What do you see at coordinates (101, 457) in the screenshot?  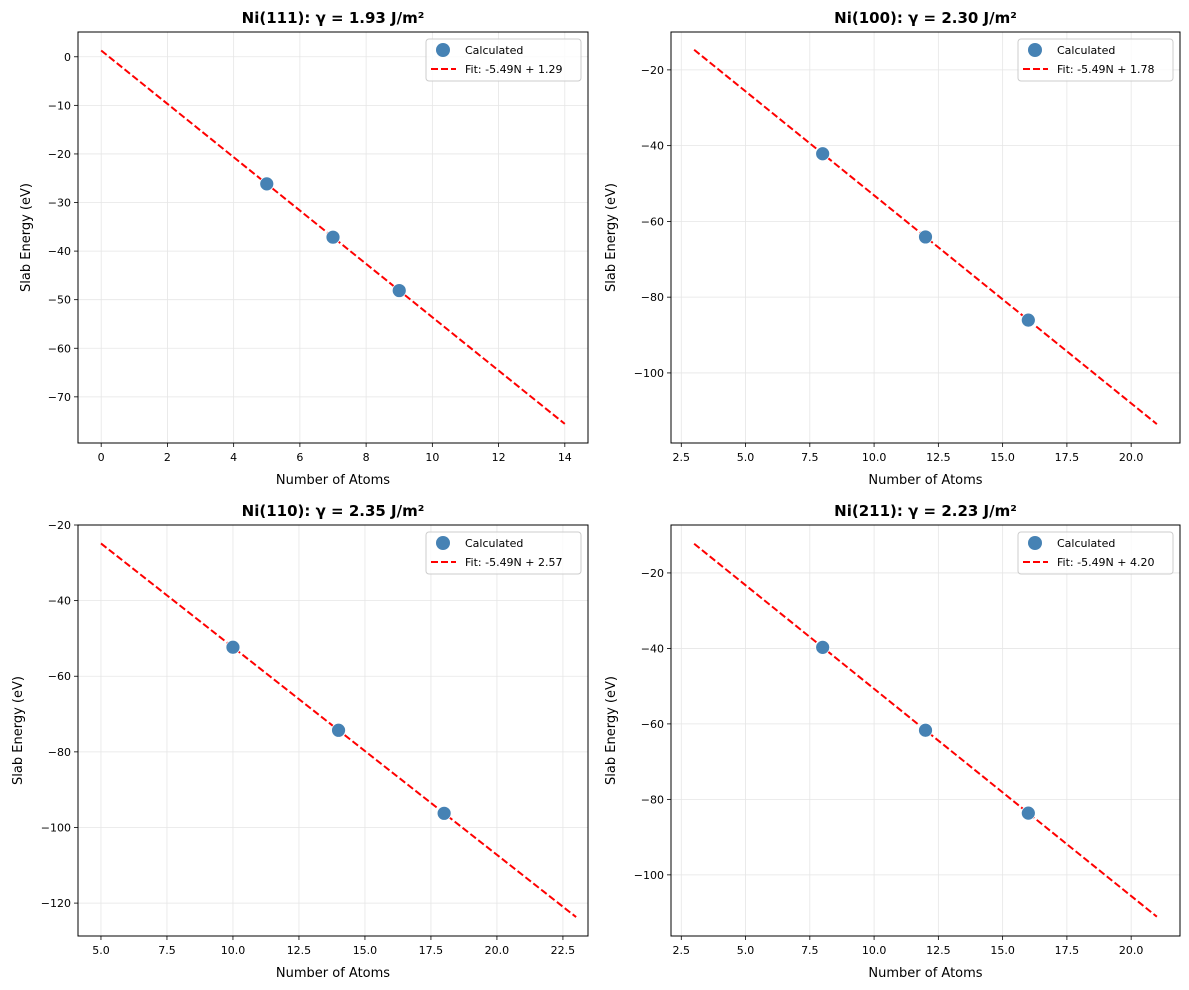 I see `x-tick-label: 0` at bounding box center [101, 457].